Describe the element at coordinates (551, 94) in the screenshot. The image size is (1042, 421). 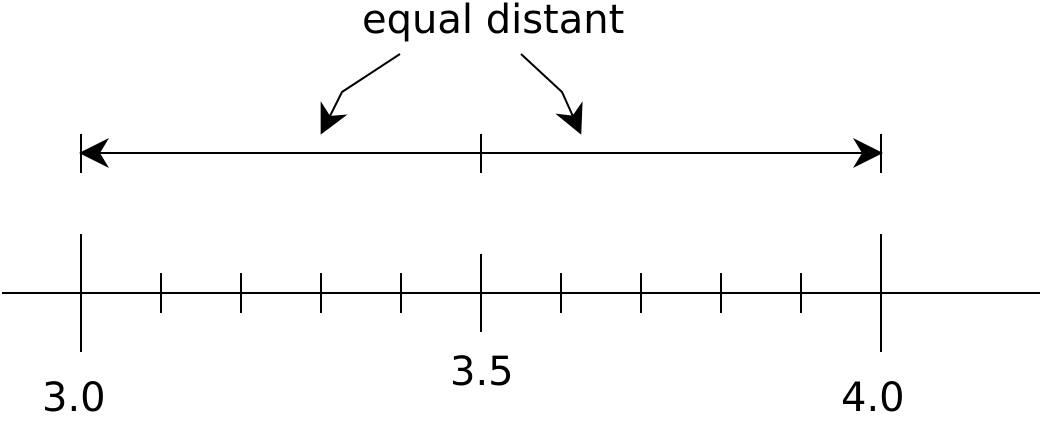
I see `pointer-arrow-right` at that location.